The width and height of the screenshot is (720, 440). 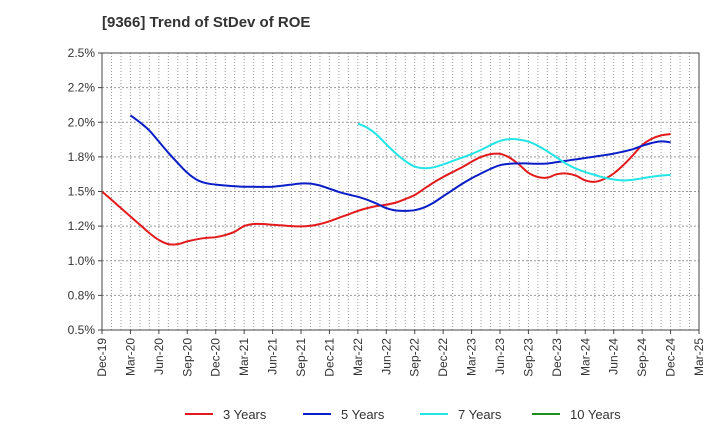 What do you see at coordinates (480, 414) in the screenshot?
I see `legend-label-7-years: 7 Years` at bounding box center [480, 414].